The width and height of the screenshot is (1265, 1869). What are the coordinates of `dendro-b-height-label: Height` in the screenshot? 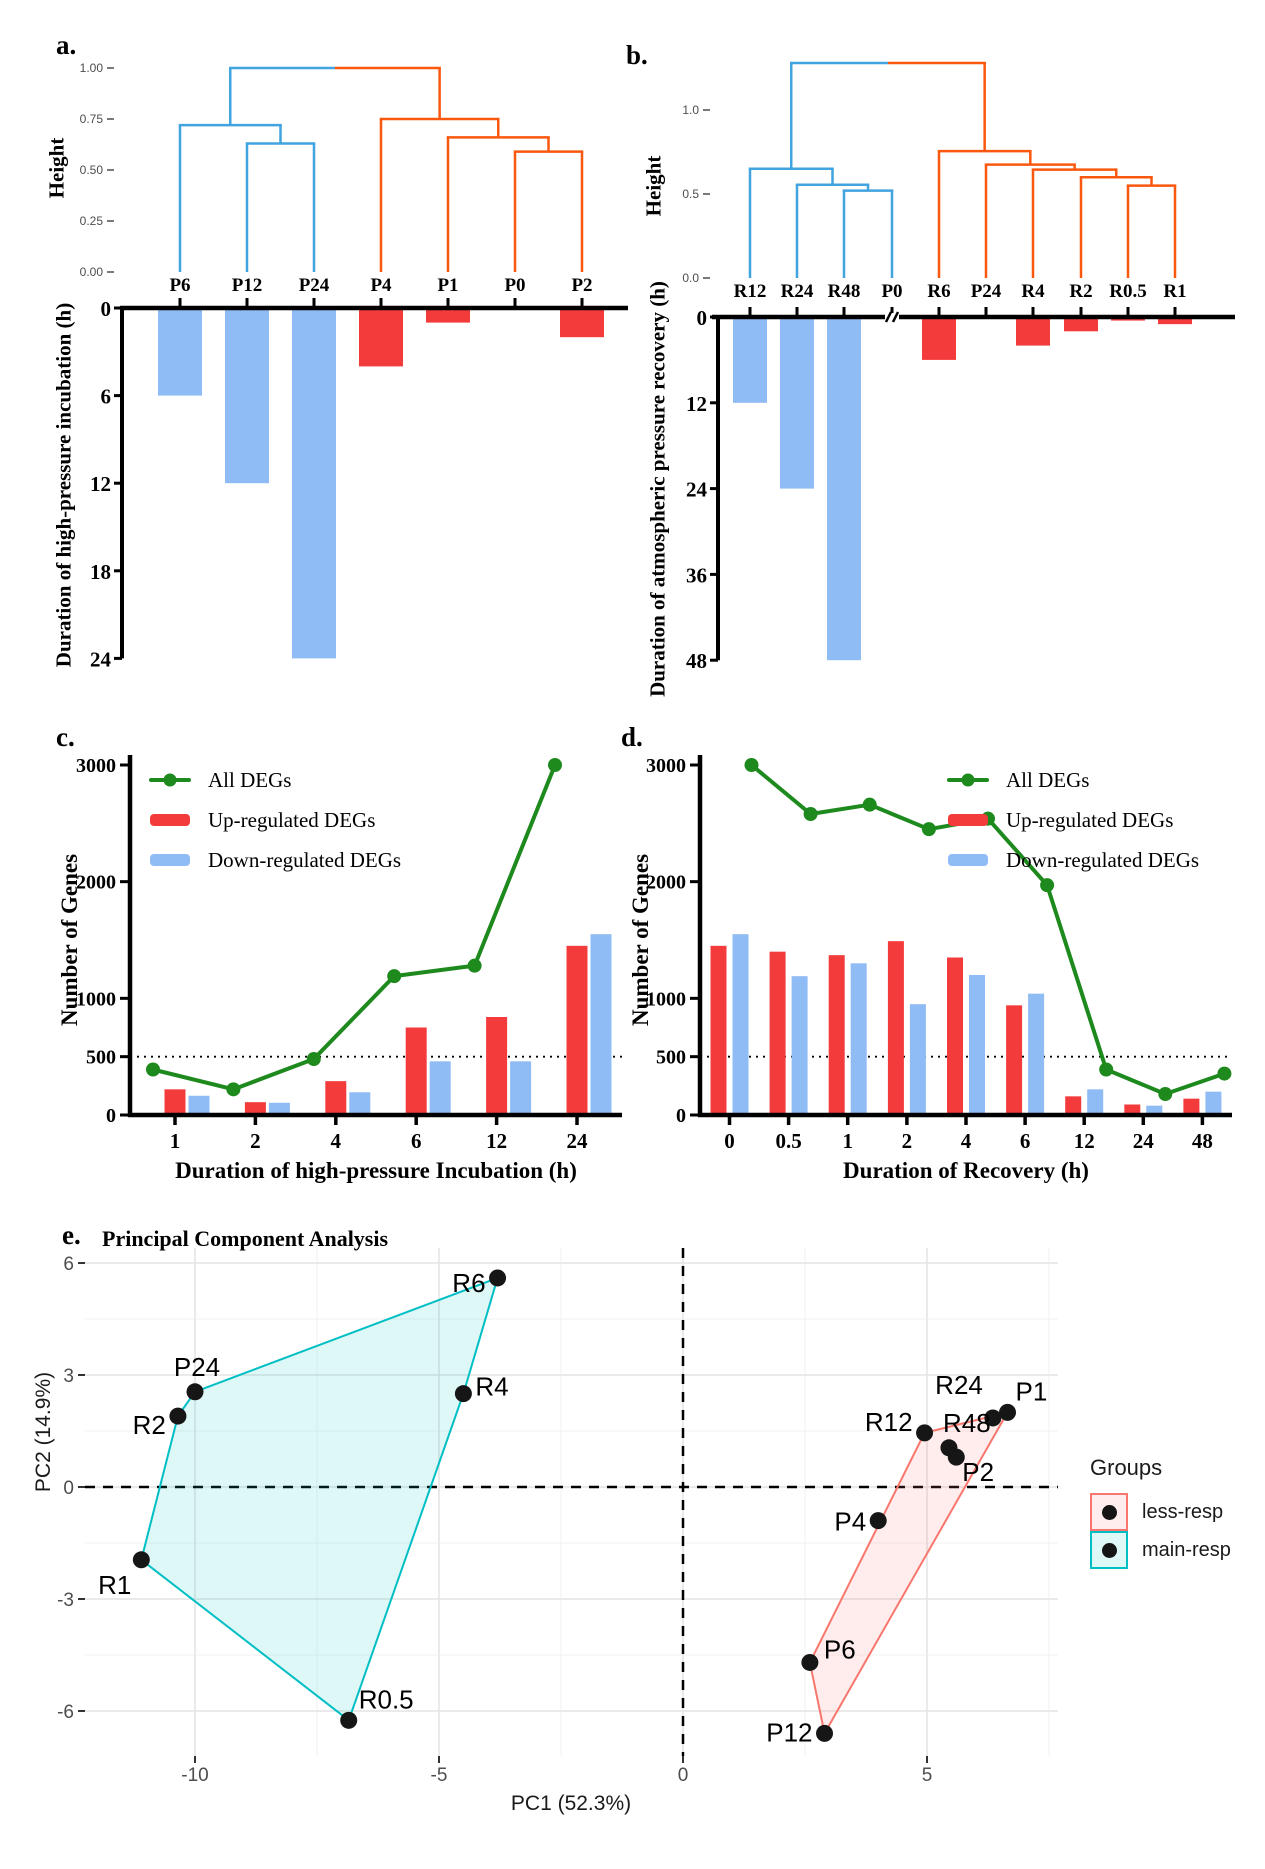 It's located at (653, 186).